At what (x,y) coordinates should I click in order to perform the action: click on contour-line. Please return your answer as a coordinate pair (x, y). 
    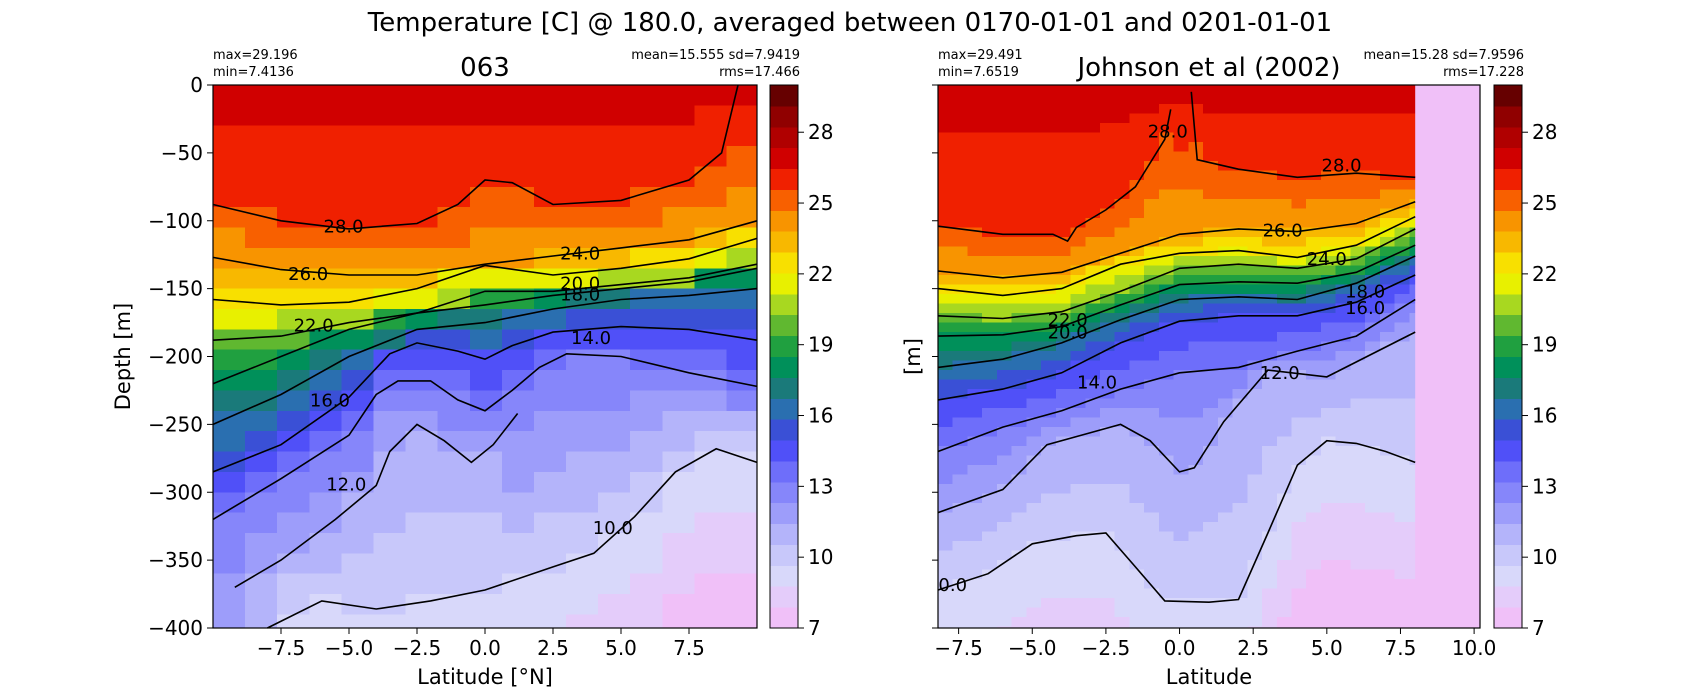
    Looking at the image, I should click on (1176, 290).